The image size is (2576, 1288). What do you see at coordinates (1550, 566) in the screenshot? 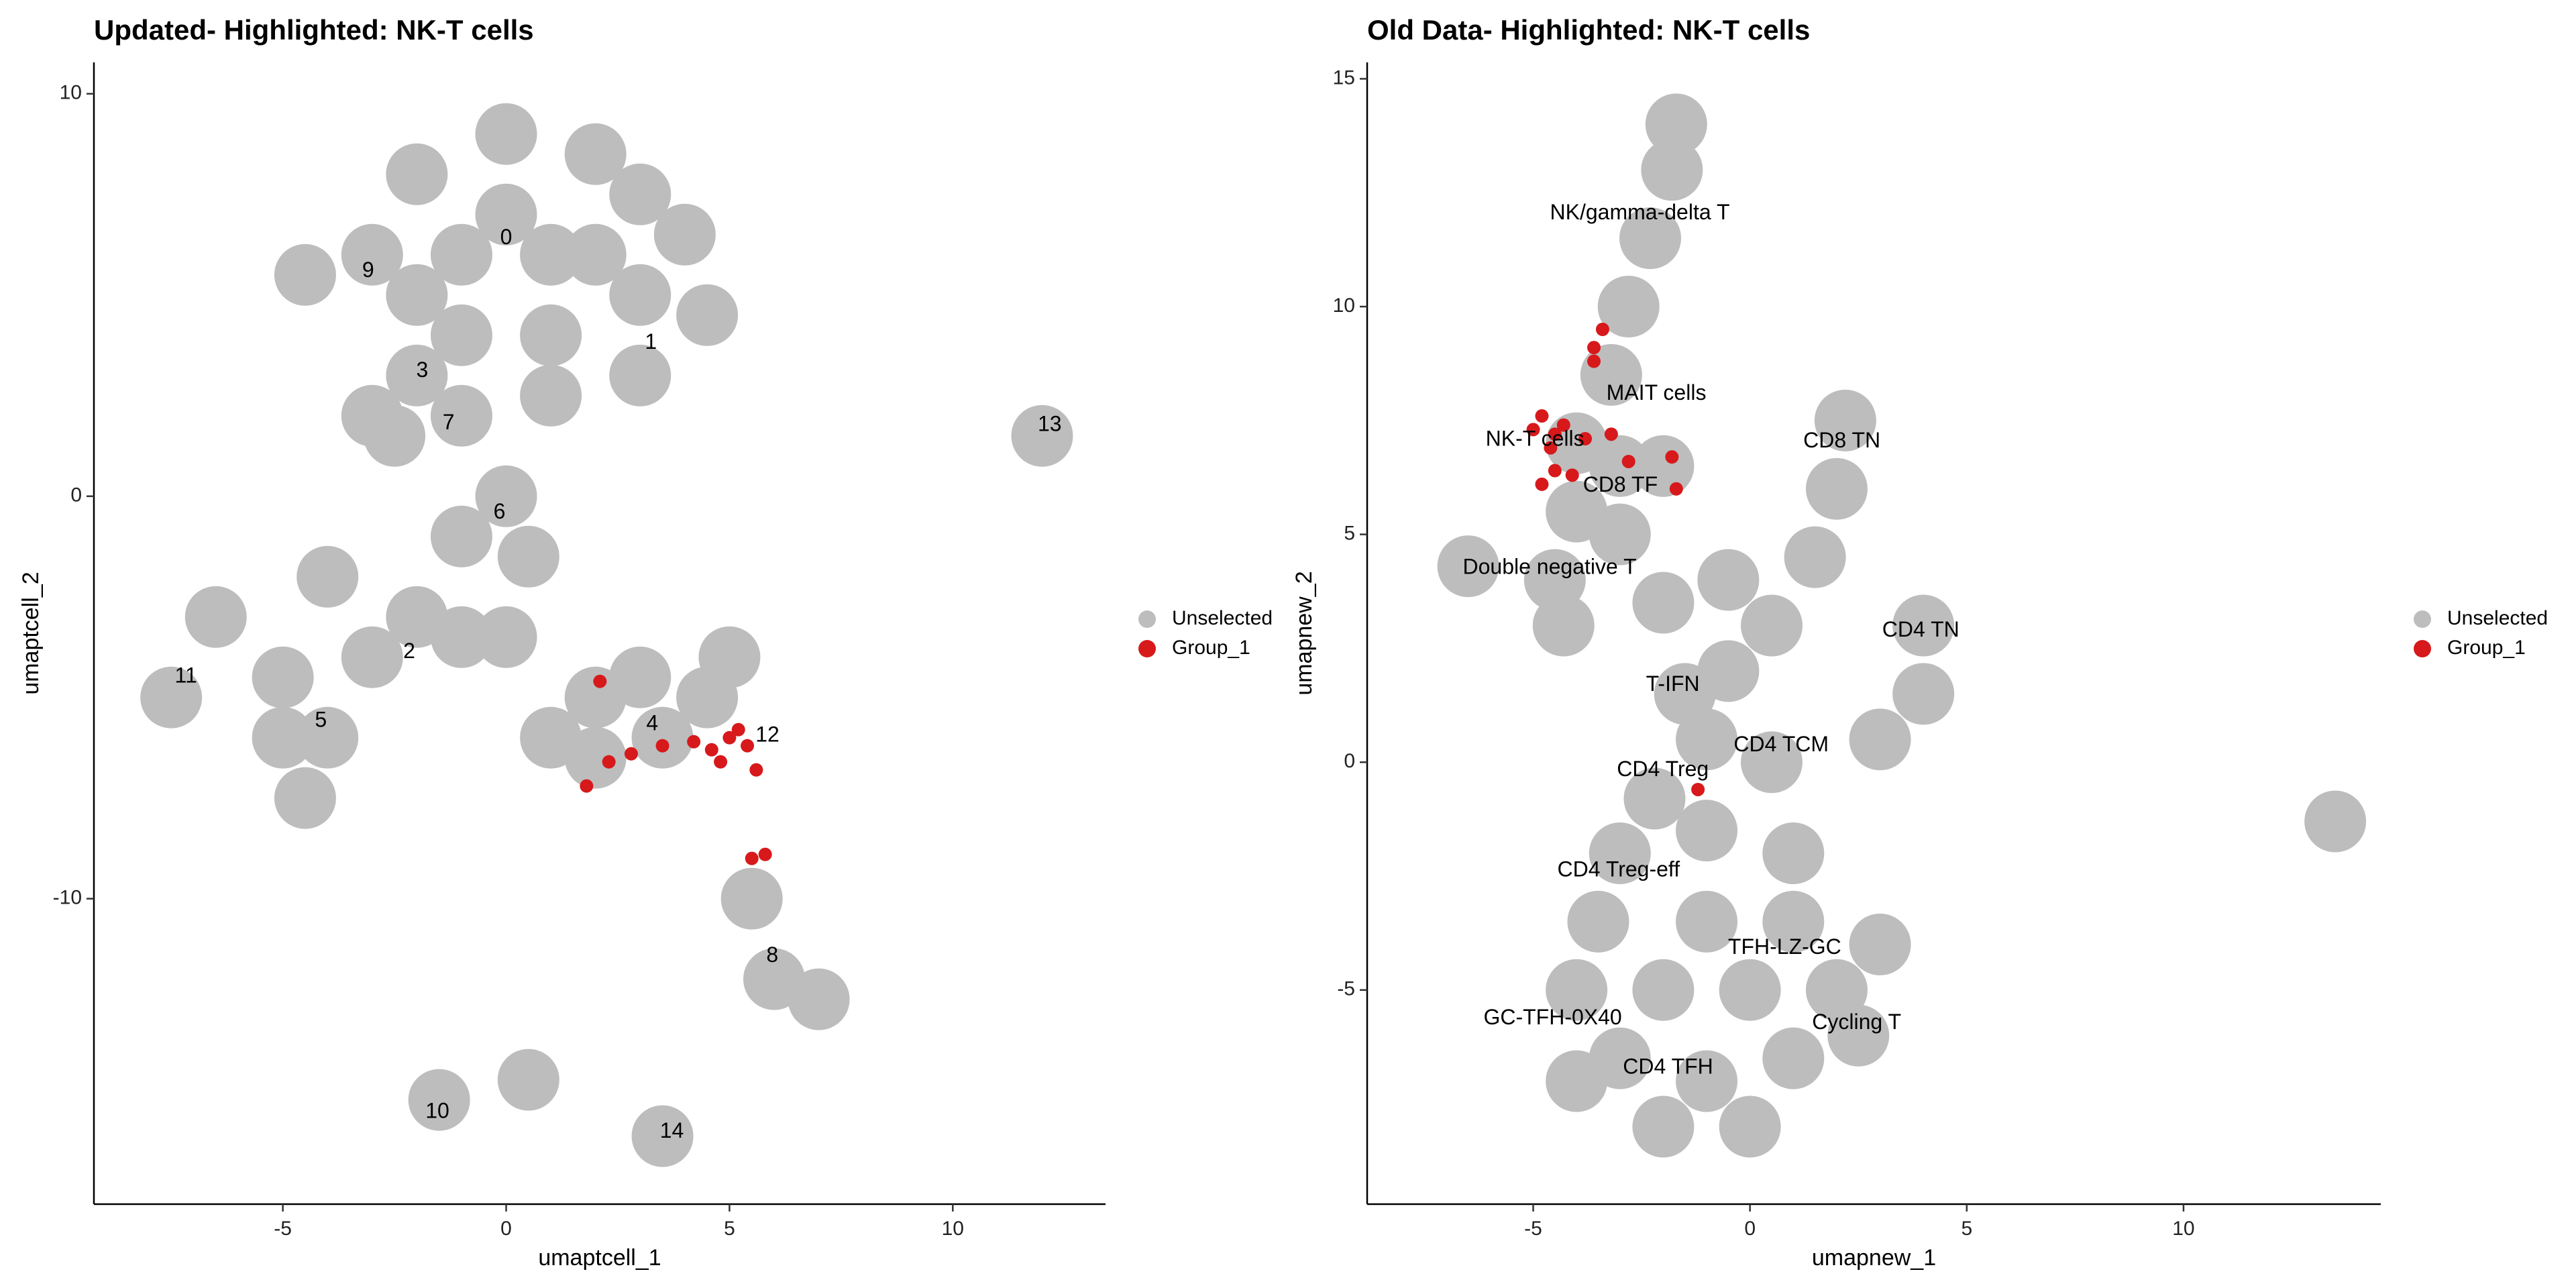
I see `cluster-label: Double negative T` at bounding box center [1550, 566].